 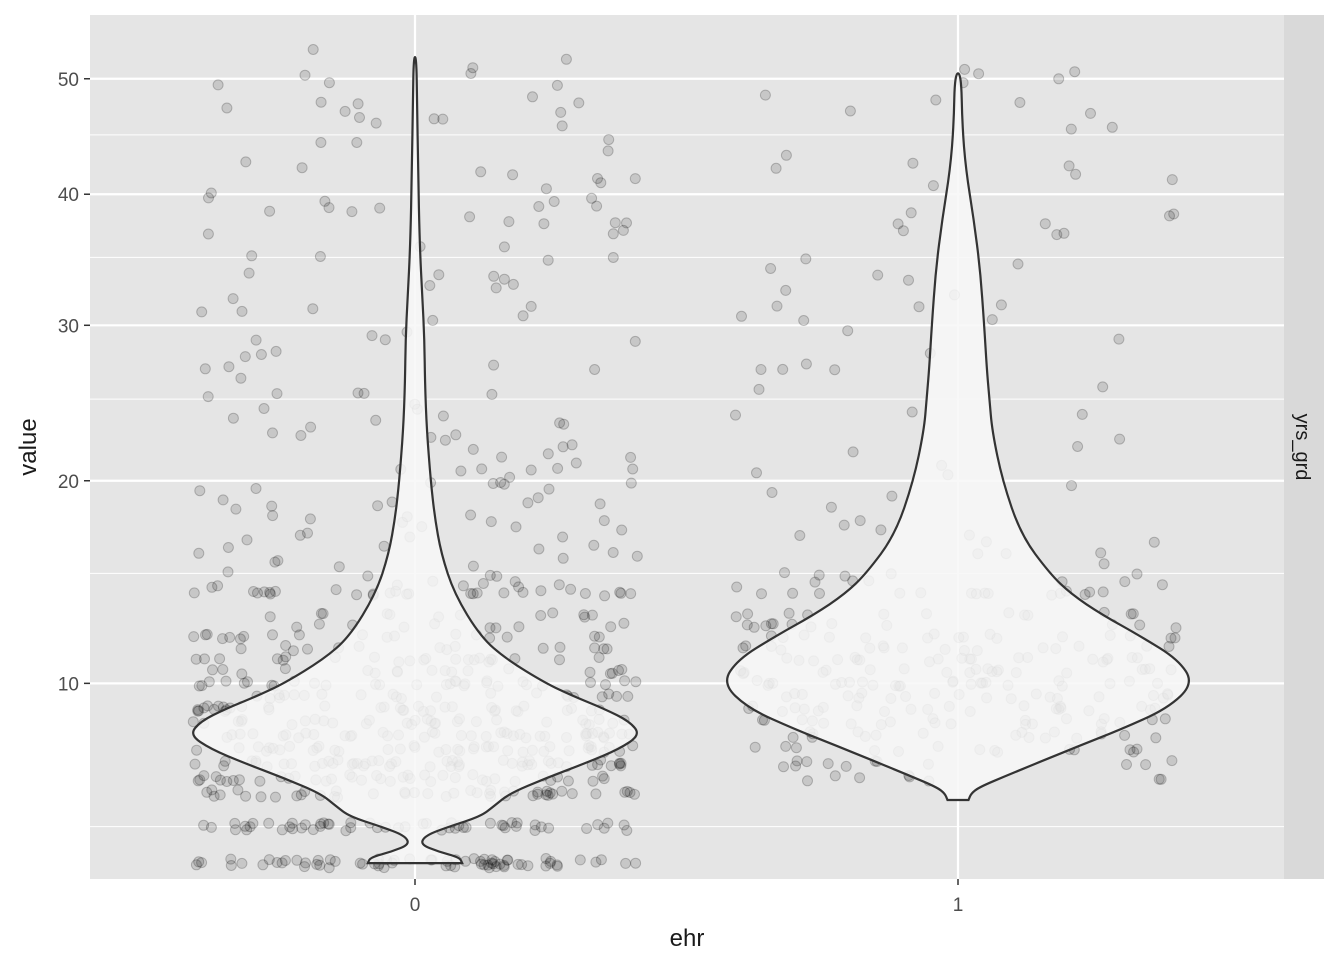 I want to click on facet-strip, so click(x=1304, y=447).